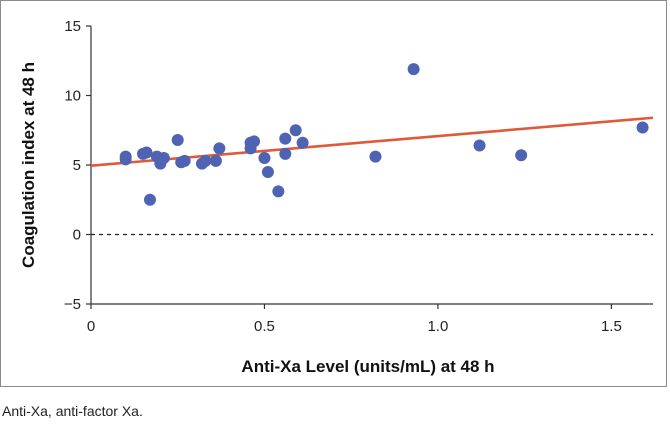  I want to click on y-tick-label: 10, so click(72, 96).